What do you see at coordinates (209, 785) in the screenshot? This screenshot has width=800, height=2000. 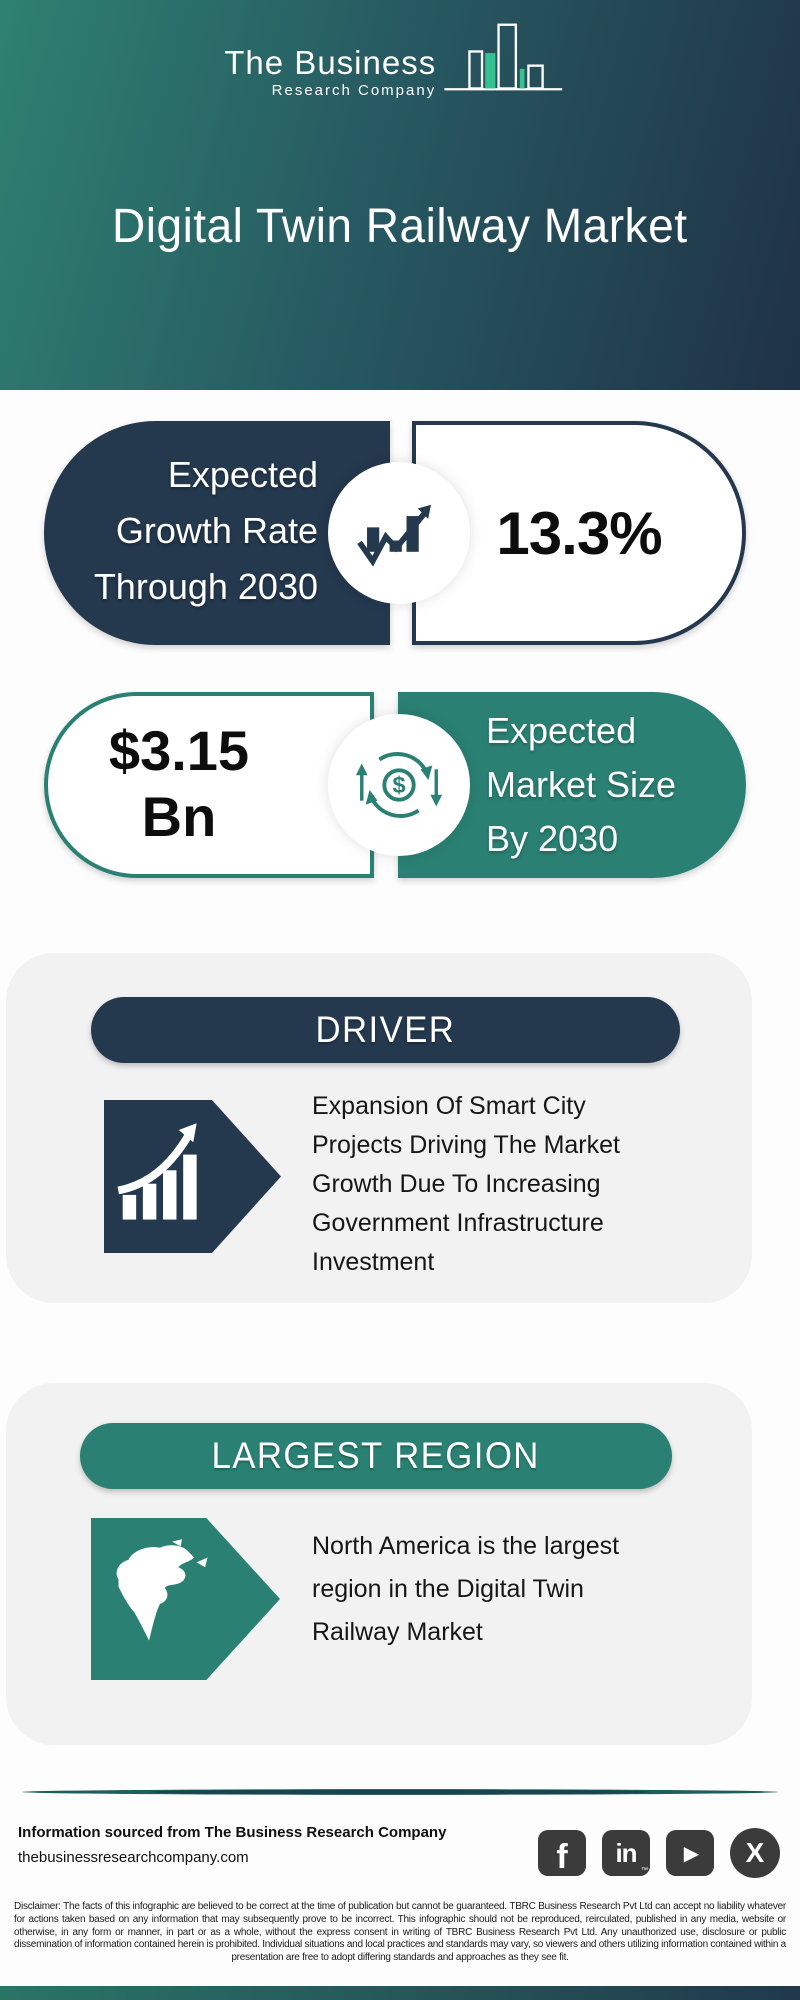 I see `market-size-value: $3.15 Bn` at bounding box center [209, 785].